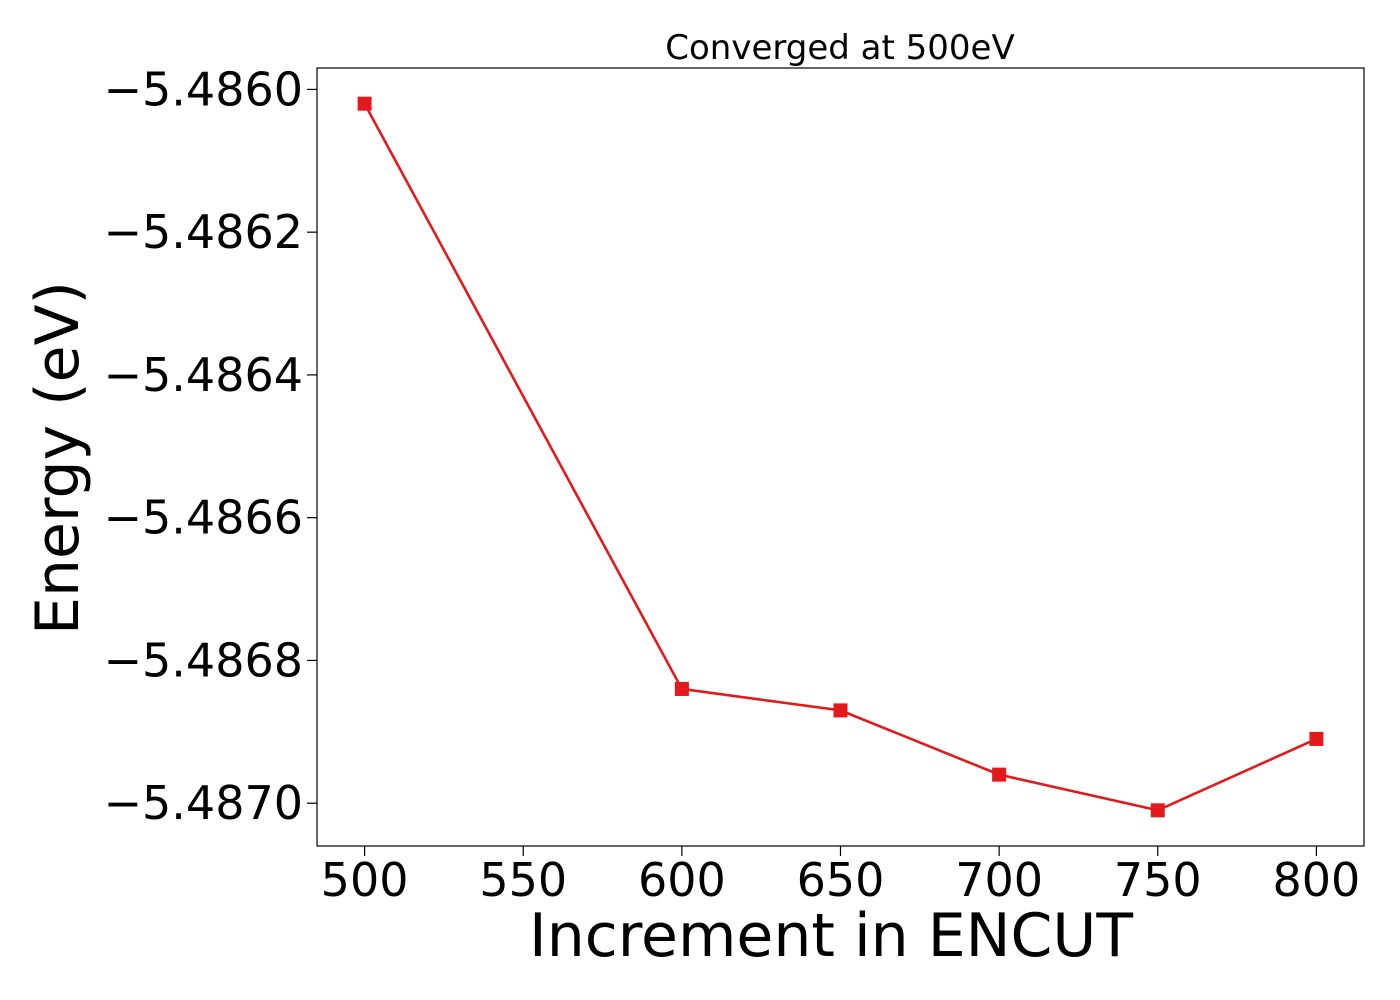 Image resolution: width=1400 pixels, height=1000 pixels. I want to click on x-axis-ticks: 500 550 600 650 700 750 800, so click(841, 876).